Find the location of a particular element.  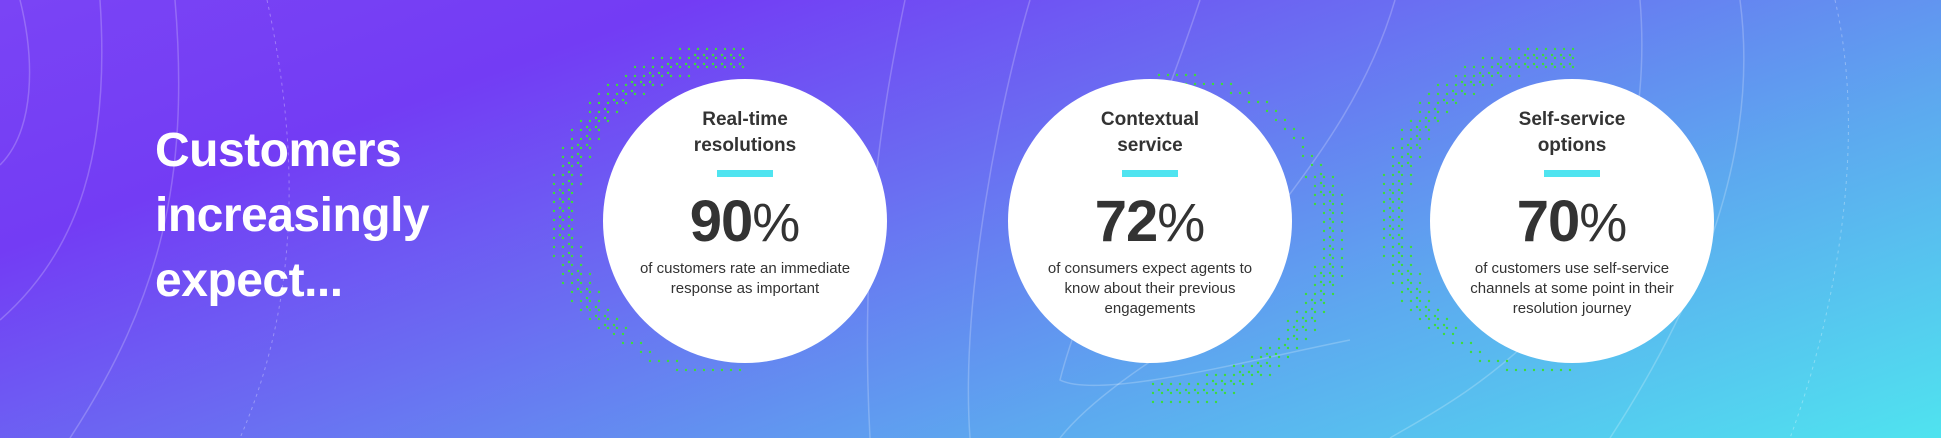

card-heading: Contextual service is located at coordinates (1150, 132).